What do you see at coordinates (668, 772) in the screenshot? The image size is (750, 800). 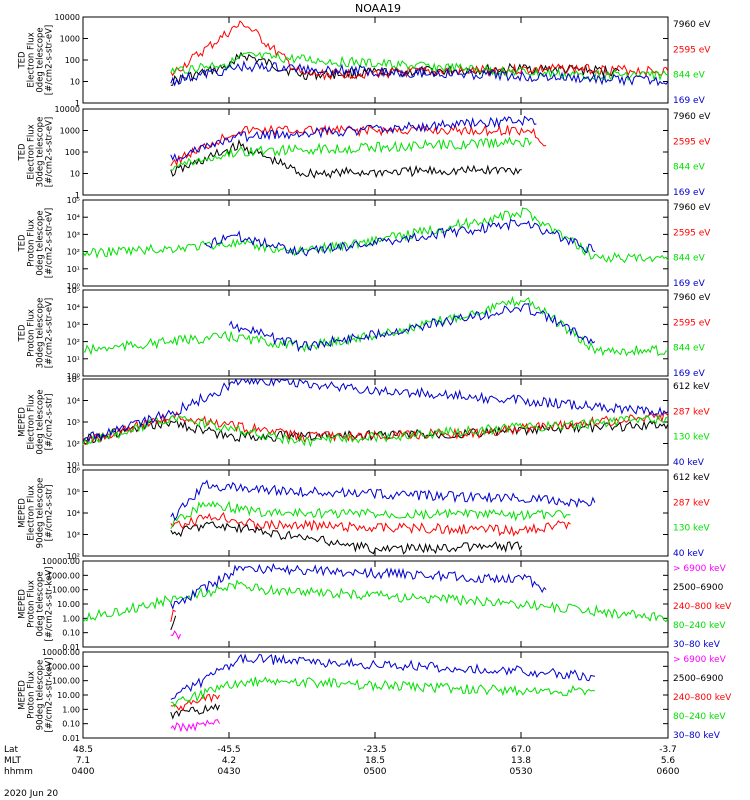 I see `x-tick-label-hhmm: 0600` at bounding box center [668, 772].